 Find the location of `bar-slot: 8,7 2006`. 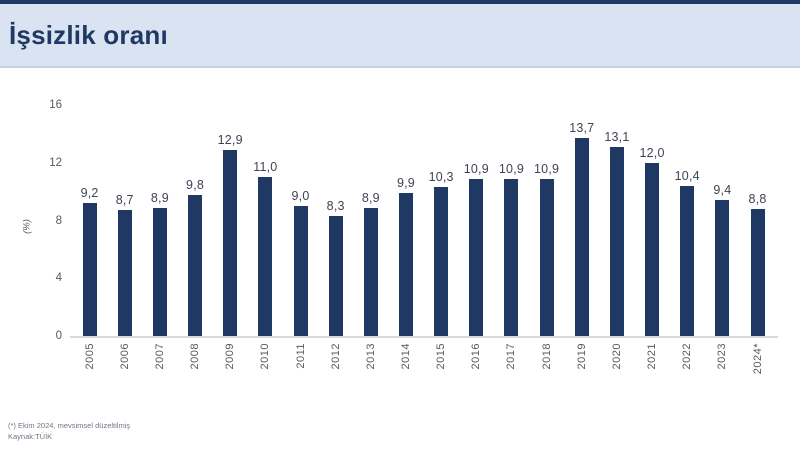

bar-slot: 8,7 2006 is located at coordinates (124, 229).